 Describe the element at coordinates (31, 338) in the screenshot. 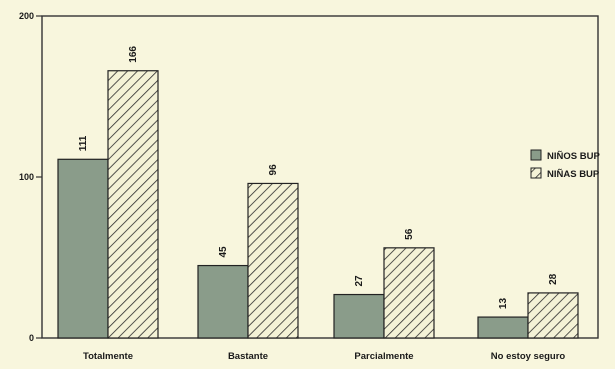

I see `y-tick-label: 0` at that location.